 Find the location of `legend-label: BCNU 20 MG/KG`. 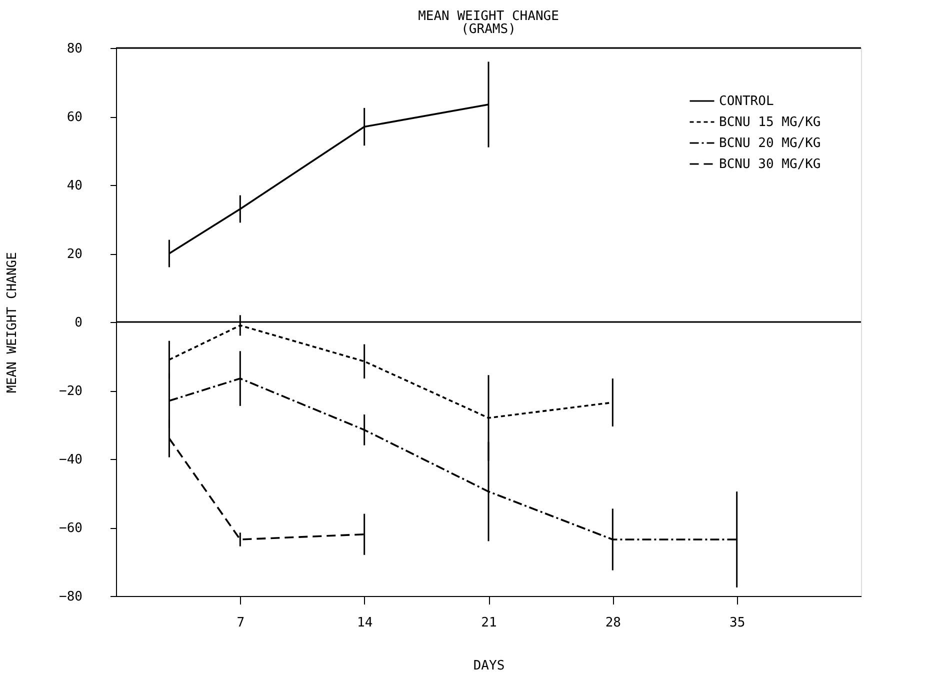

legend-label: BCNU 20 MG/KG is located at coordinates (770, 143).